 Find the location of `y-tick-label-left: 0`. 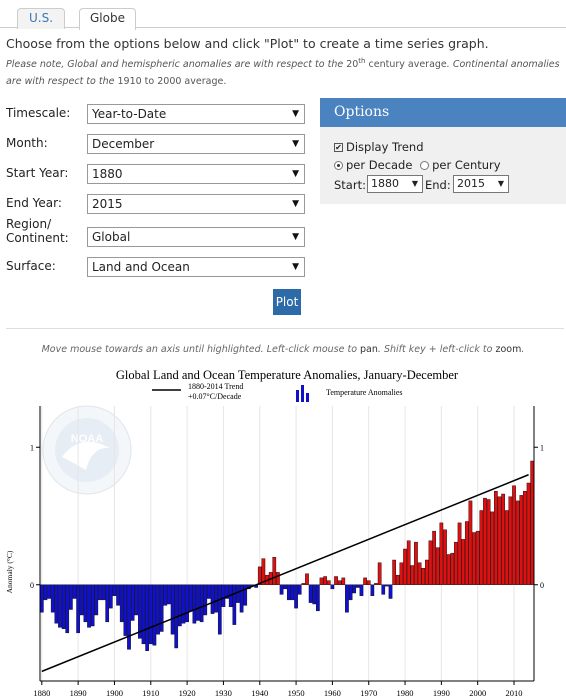

y-tick-label-left: 0 is located at coordinates (32, 585).